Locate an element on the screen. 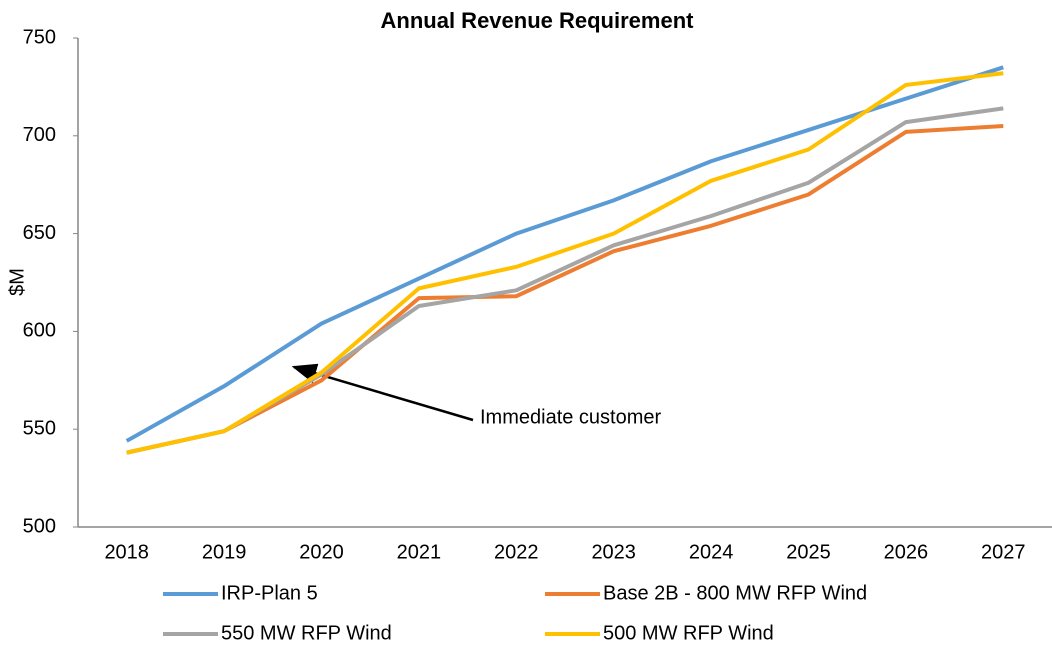 This screenshot has width=1052, height=646. x-tick-label: 2023 is located at coordinates (613, 552).